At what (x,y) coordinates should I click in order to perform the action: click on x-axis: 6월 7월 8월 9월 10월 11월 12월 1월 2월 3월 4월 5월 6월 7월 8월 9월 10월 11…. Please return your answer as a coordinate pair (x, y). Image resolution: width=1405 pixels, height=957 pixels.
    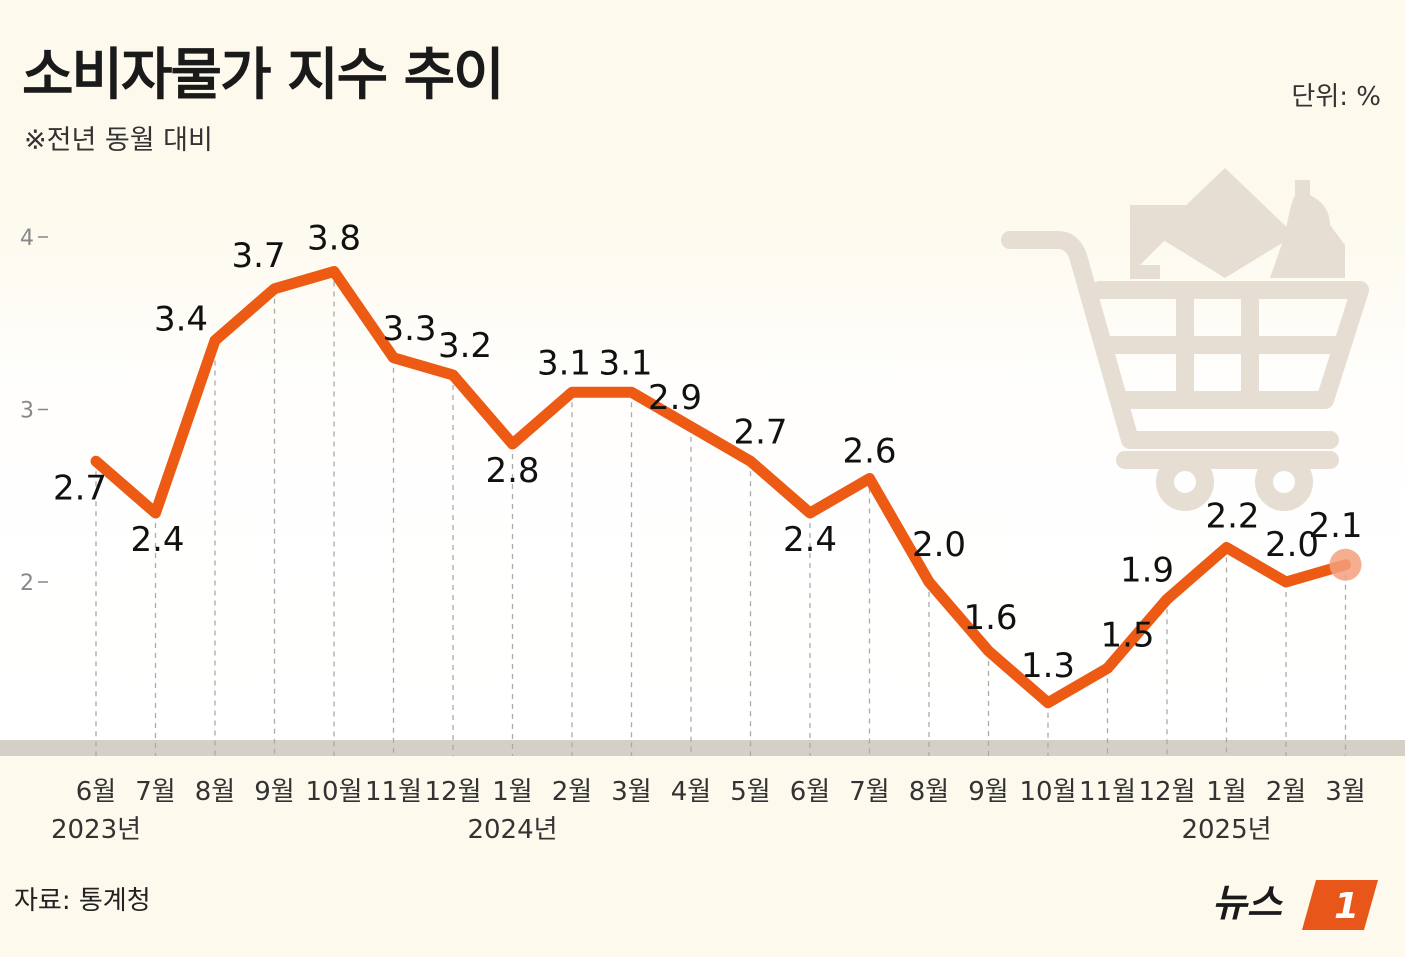
    Looking at the image, I should click on (708, 811).